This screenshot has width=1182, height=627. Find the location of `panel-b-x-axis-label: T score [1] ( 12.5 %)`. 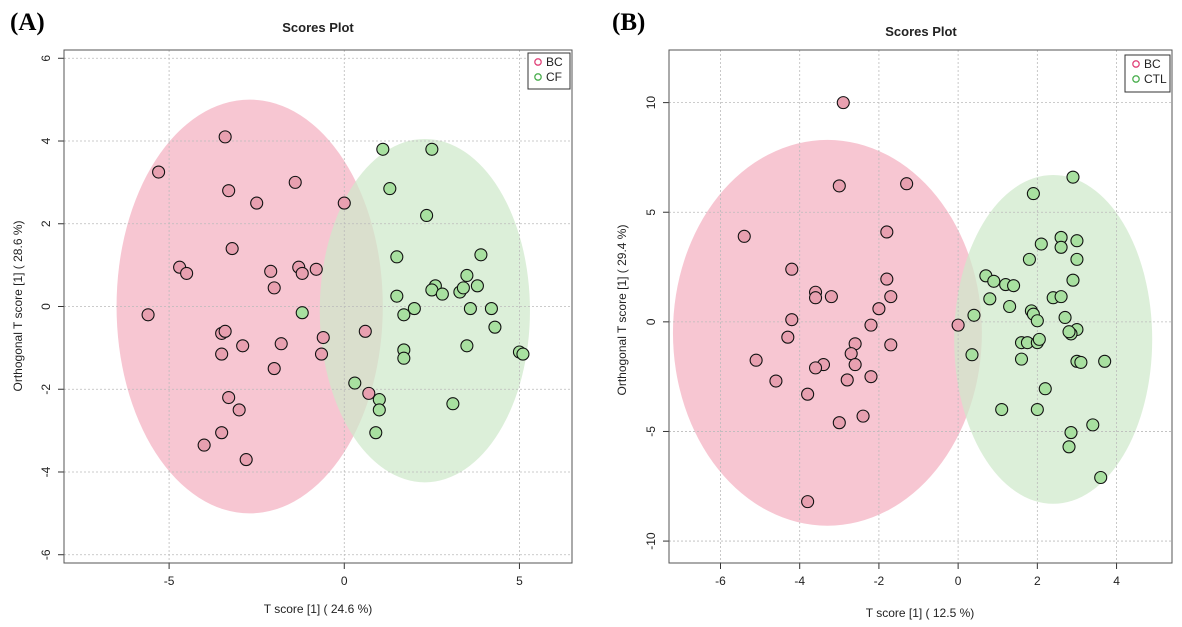

panel-b-x-axis-label: T score [1] ( 12.5 %) is located at coordinates (920, 613).